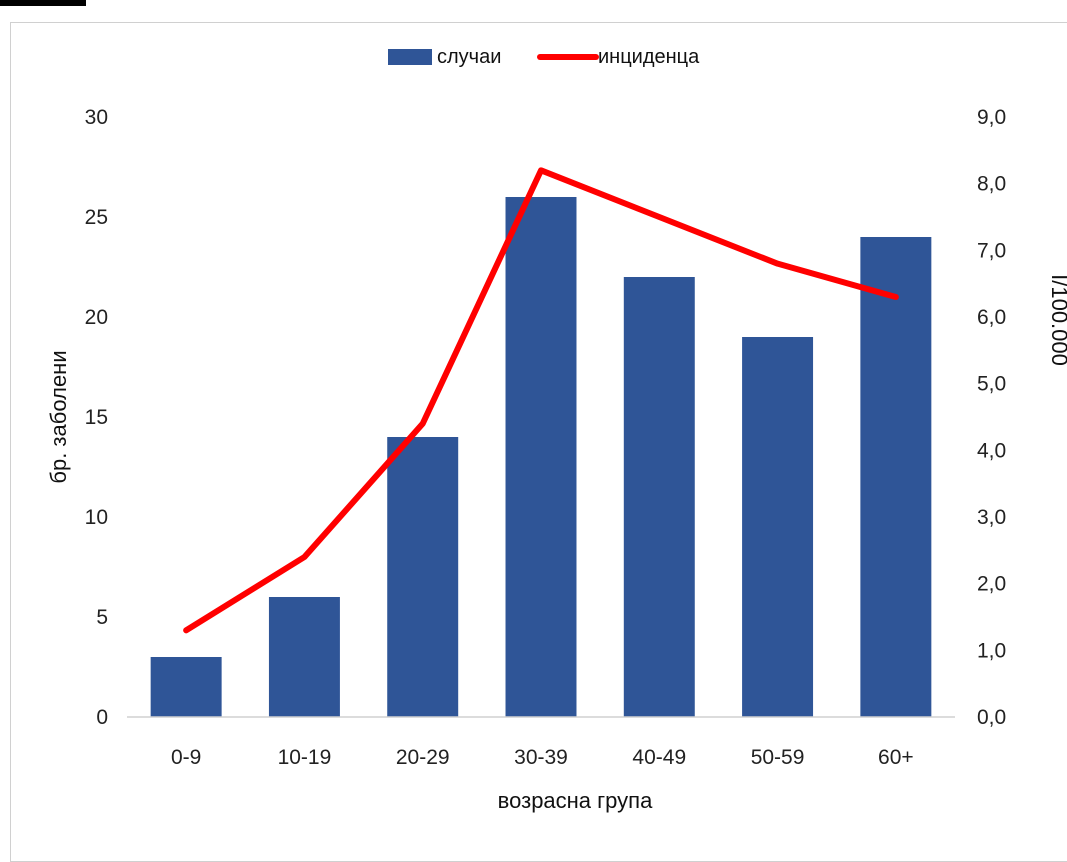 The width and height of the screenshot is (1067, 862). Describe the element at coordinates (991, 517) in the screenshot. I see `y2-tick-label: 3,0` at that location.